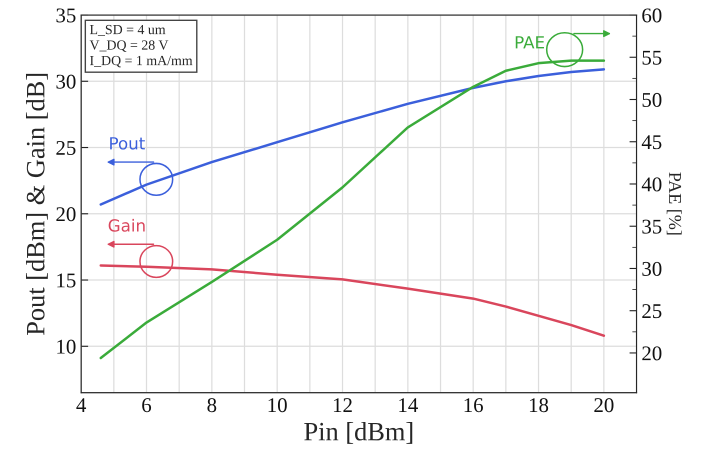 The image size is (712, 455). What do you see at coordinates (652, 15) in the screenshot?
I see `y2-tick-label: 60` at bounding box center [652, 15].